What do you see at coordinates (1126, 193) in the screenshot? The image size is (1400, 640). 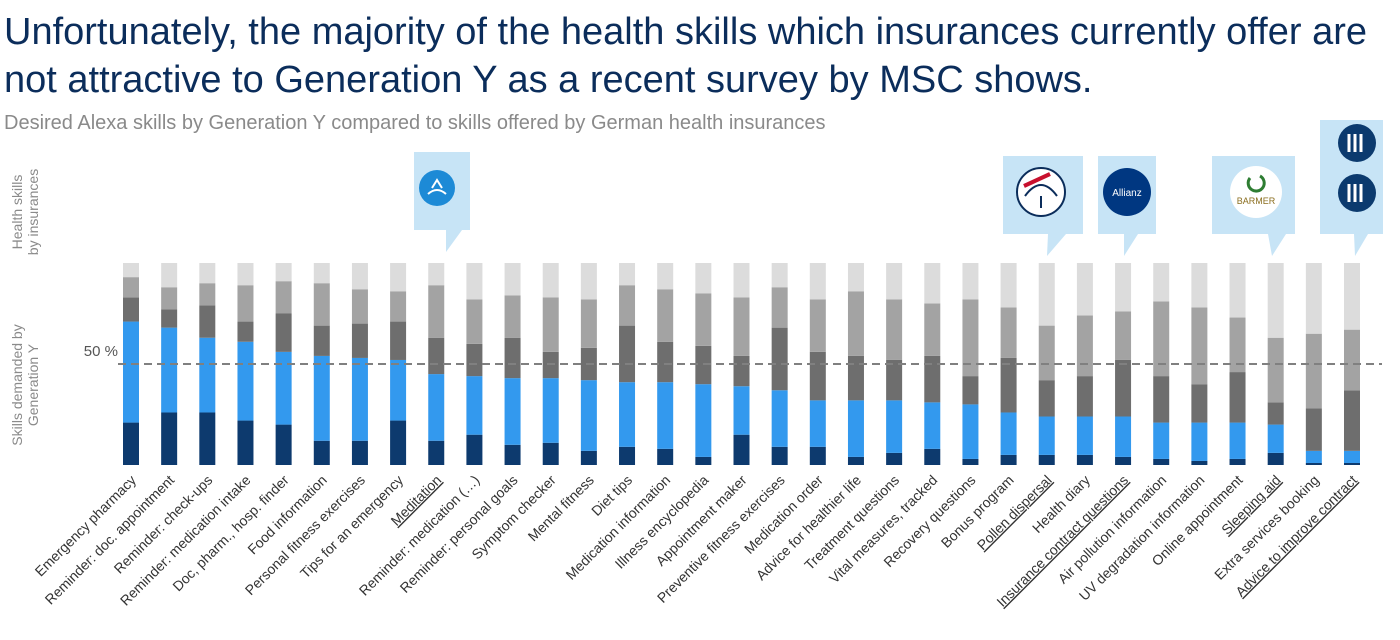 I see `logo-text: Allianz` at bounding box center [1126, 193].